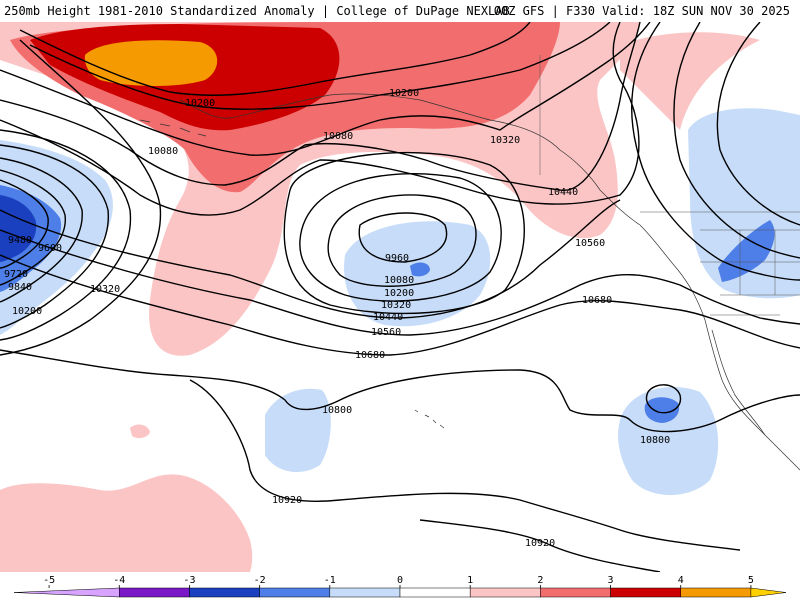 This screenshot has height=600, width=800. What do you see at coordinates (330, 580) in the screenshot?
I see `legend-tick-label: -1` at bounding box center [330, 580].